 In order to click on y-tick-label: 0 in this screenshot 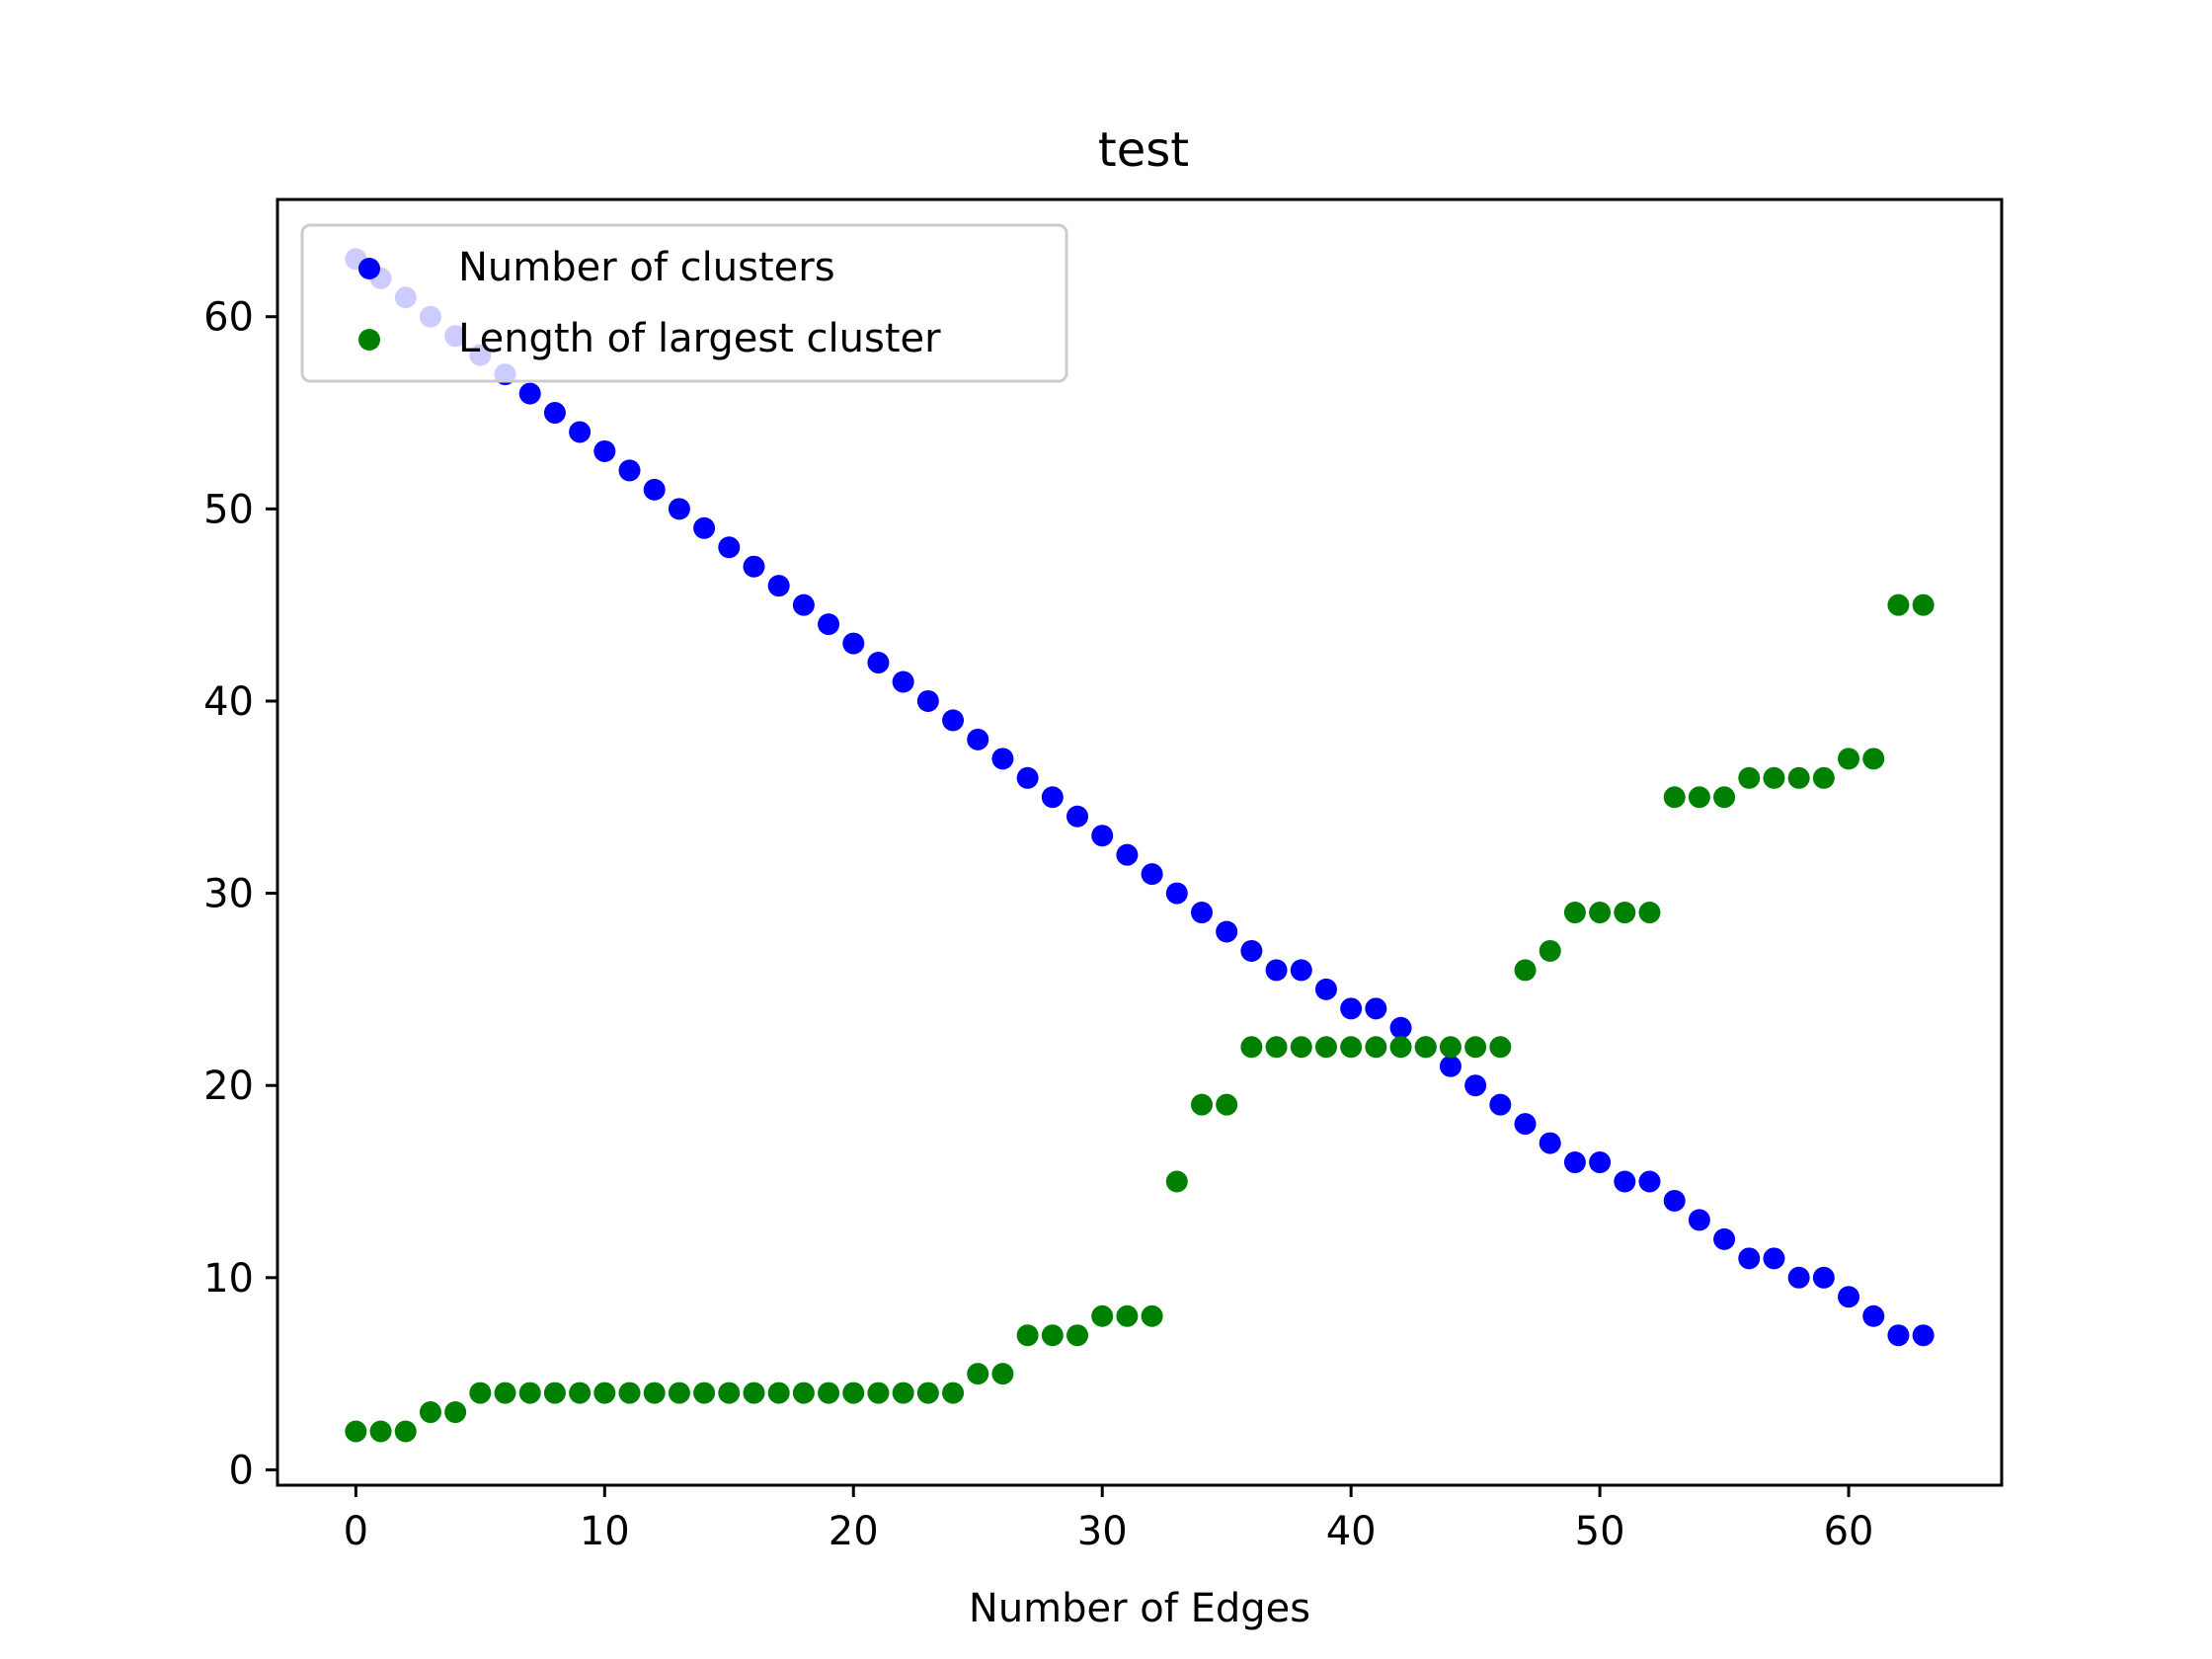, I will do `click(242, 1470)`.